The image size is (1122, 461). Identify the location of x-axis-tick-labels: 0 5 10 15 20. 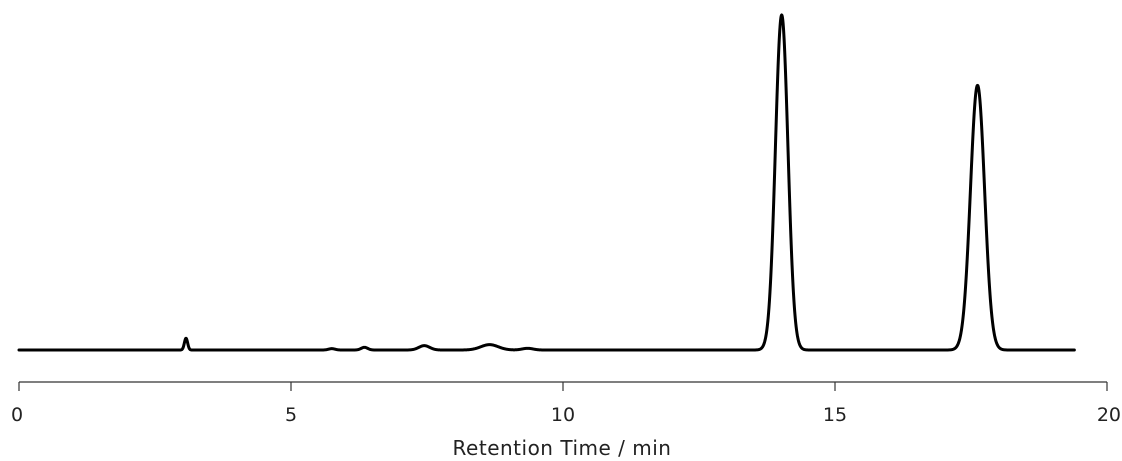
(566, 415).